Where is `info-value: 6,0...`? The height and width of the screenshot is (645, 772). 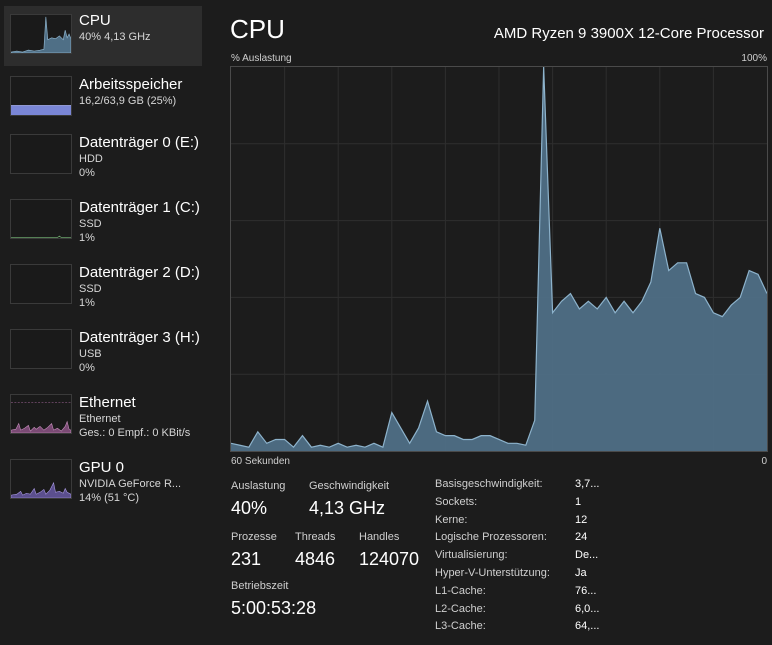 info-value: 6,0... is located at coordinates (587, 608).